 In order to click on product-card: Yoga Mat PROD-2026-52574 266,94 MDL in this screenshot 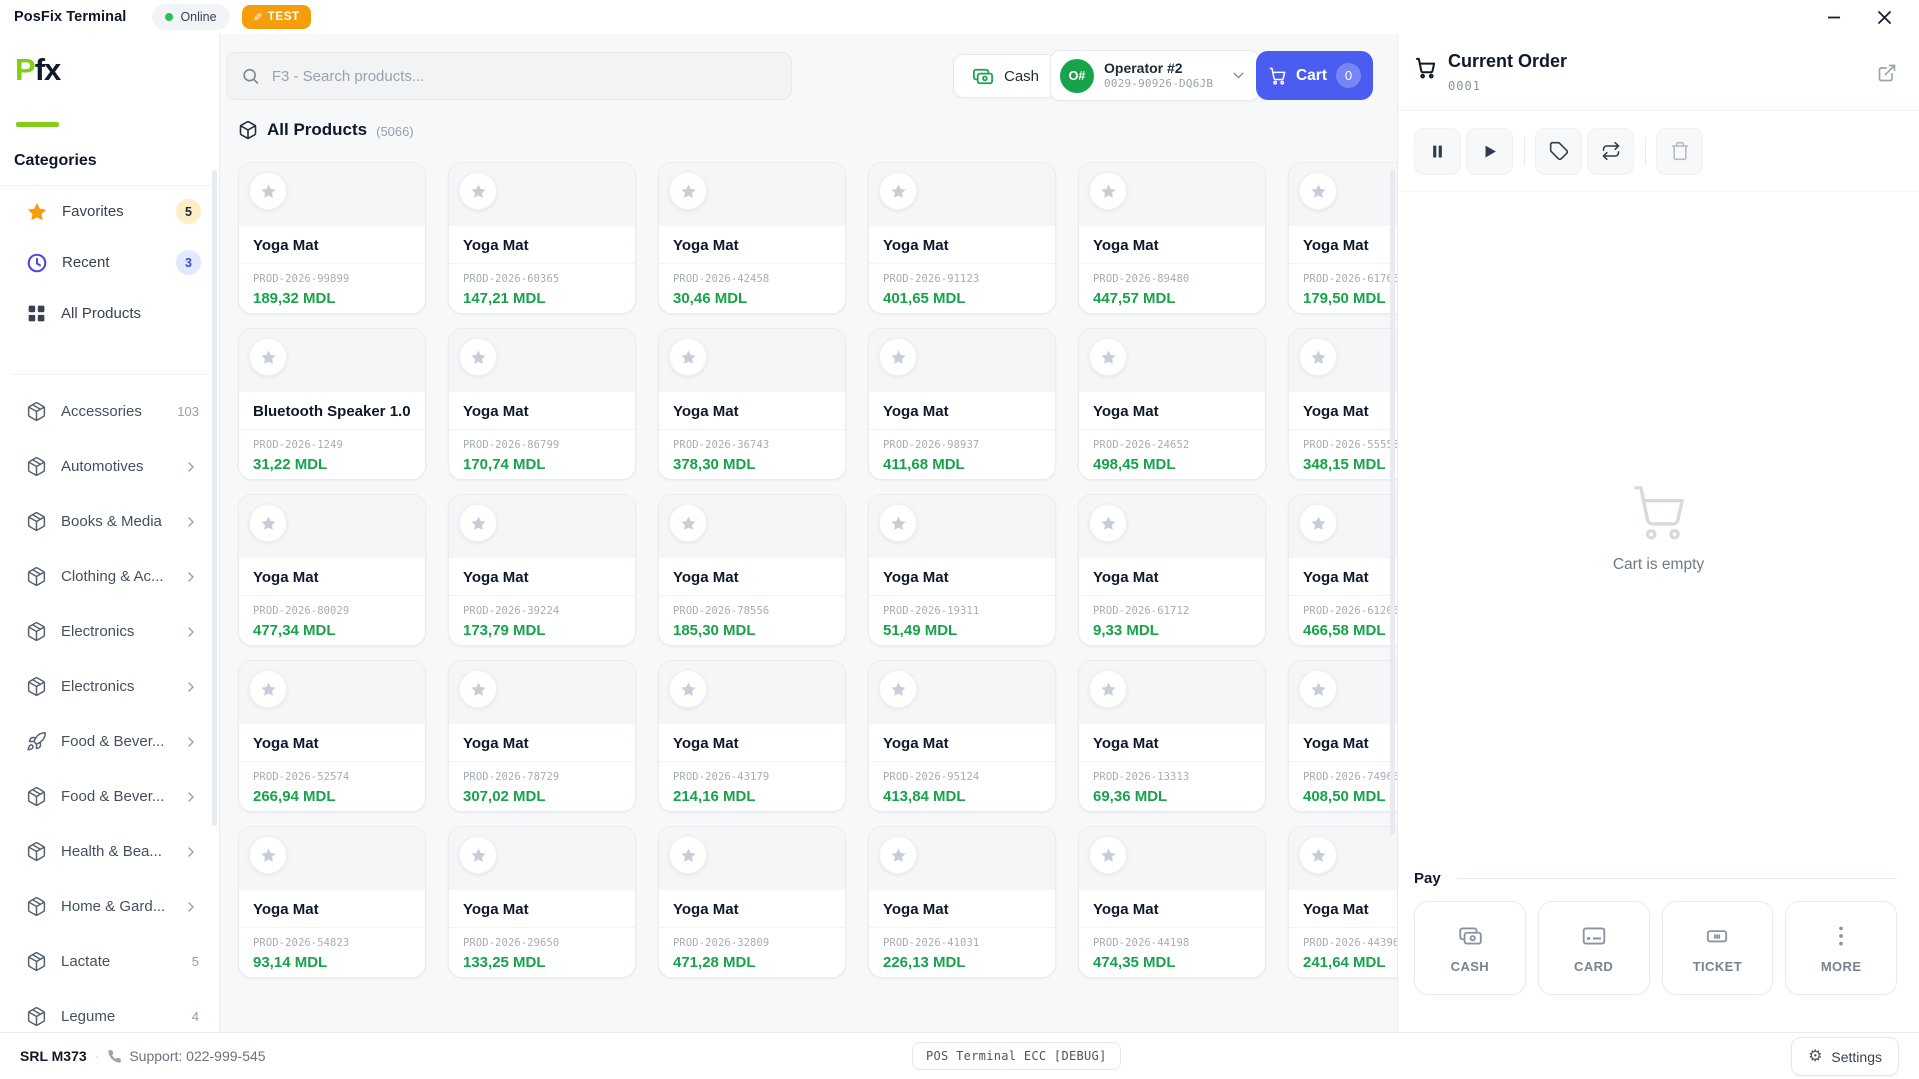, I will do `click(332, 736)`.